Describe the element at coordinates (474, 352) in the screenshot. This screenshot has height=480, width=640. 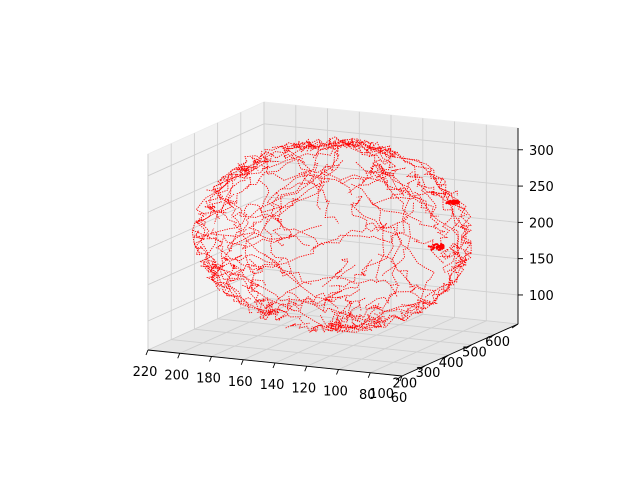
I see `y-tick-label: 500` at that location.